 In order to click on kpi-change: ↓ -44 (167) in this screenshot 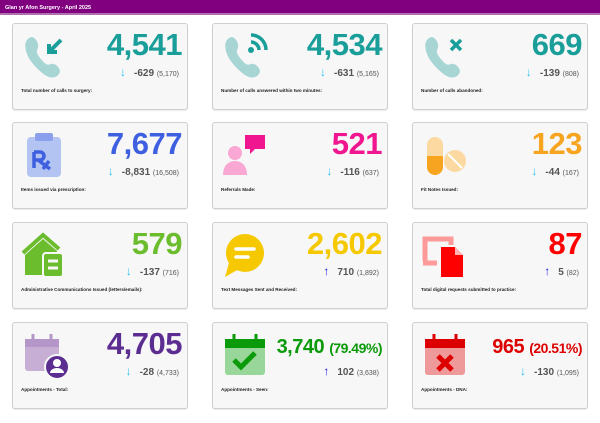, I will do `click(555, 171)`.